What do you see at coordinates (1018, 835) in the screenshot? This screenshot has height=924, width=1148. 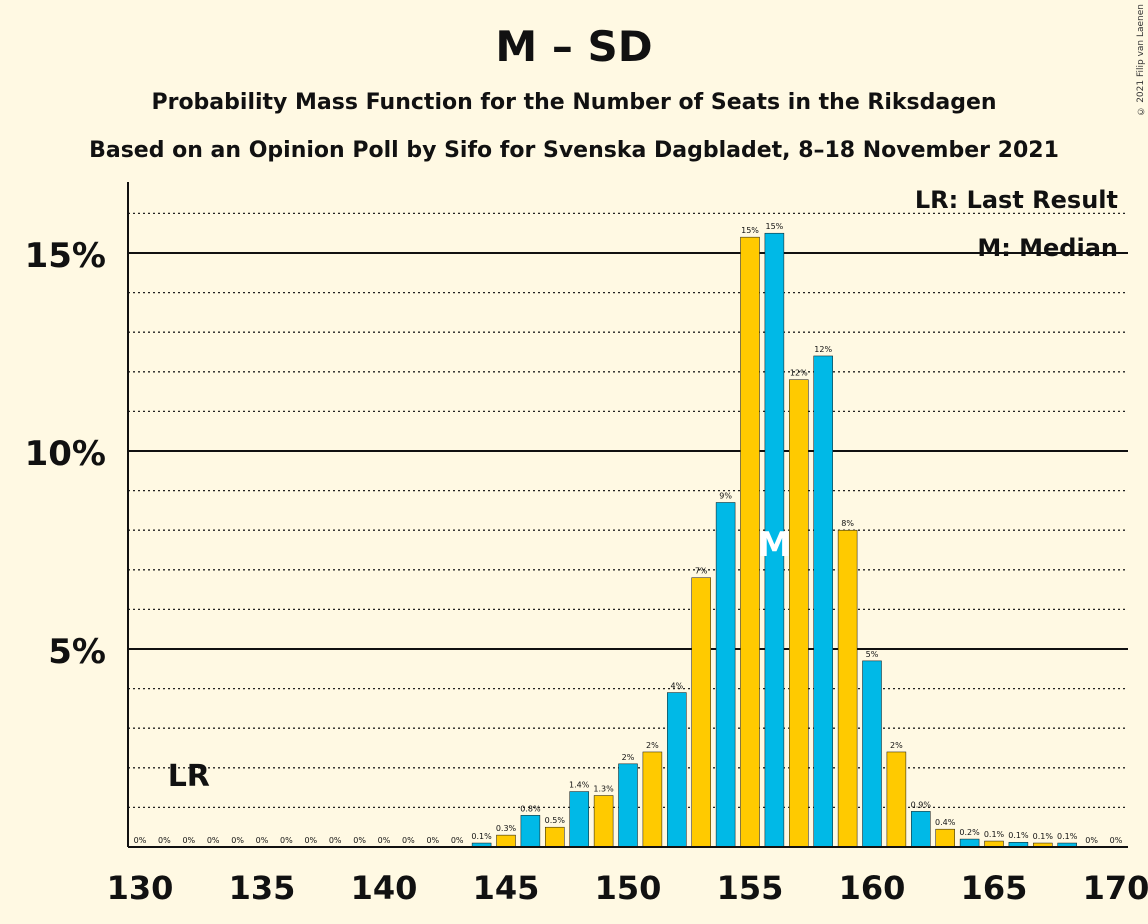 I see `data-label-seat-166: 0.1%` at bounding box center [1018, 835].